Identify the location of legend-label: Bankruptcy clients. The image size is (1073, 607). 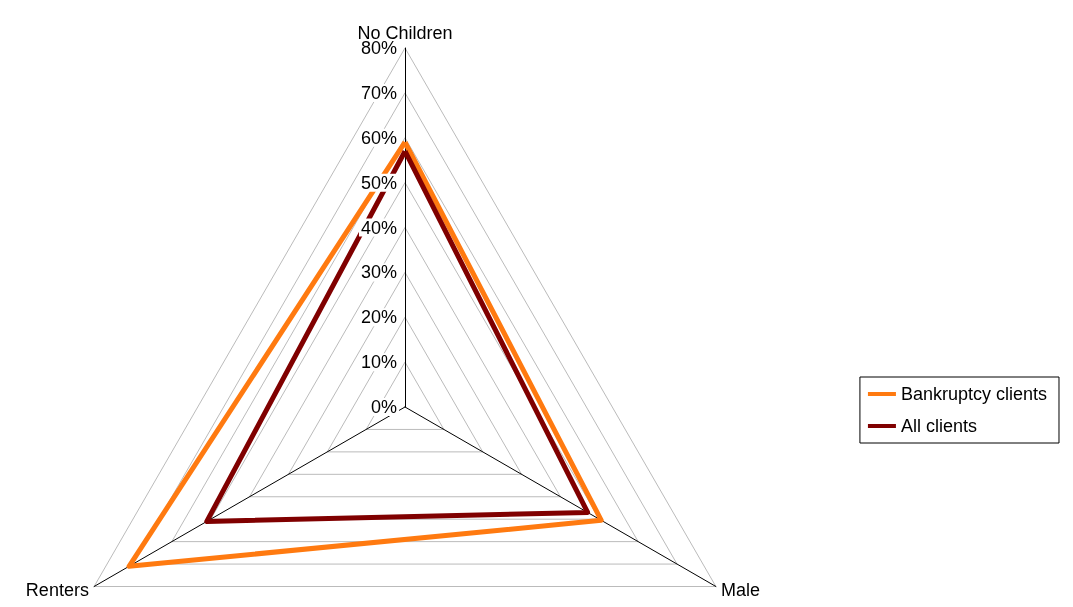
(974, 394).